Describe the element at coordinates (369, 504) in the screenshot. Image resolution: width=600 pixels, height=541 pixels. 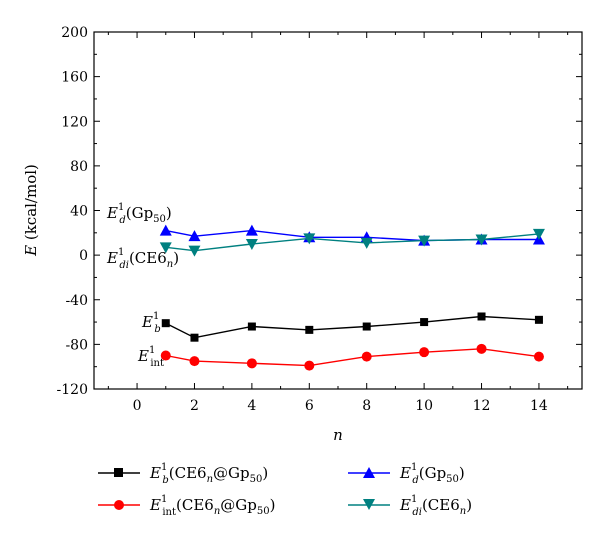
I see `legend-marker-triangle-down` at that location.